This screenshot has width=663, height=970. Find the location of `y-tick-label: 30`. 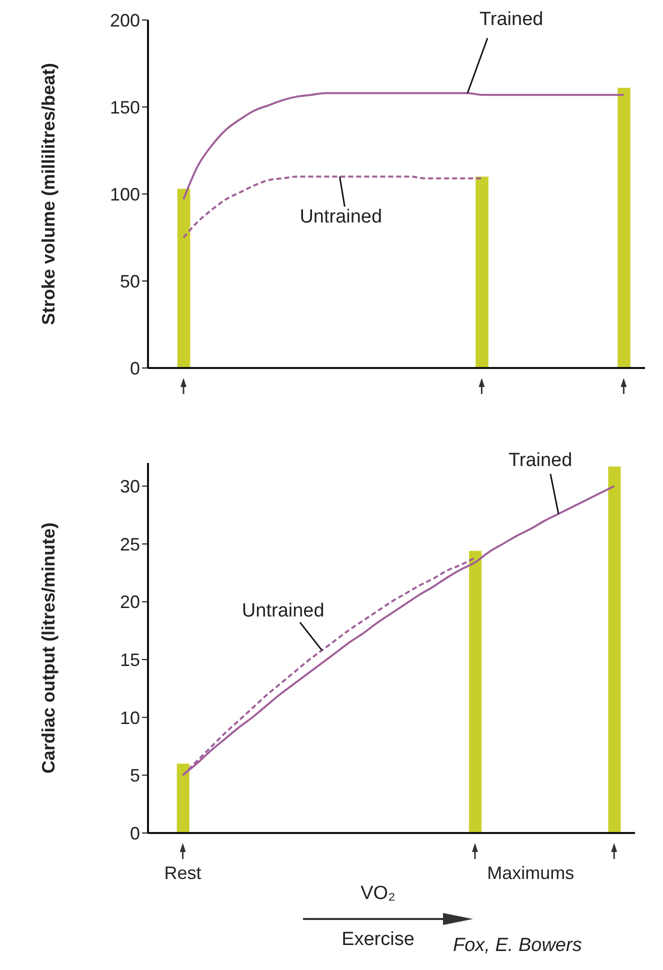

y-tick-label: 30 is located at coordinates (130, 486).